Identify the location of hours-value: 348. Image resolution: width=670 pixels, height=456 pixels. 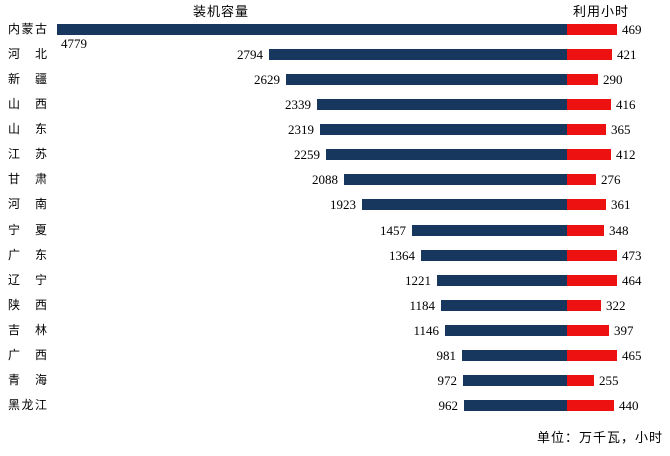
(619, 230).